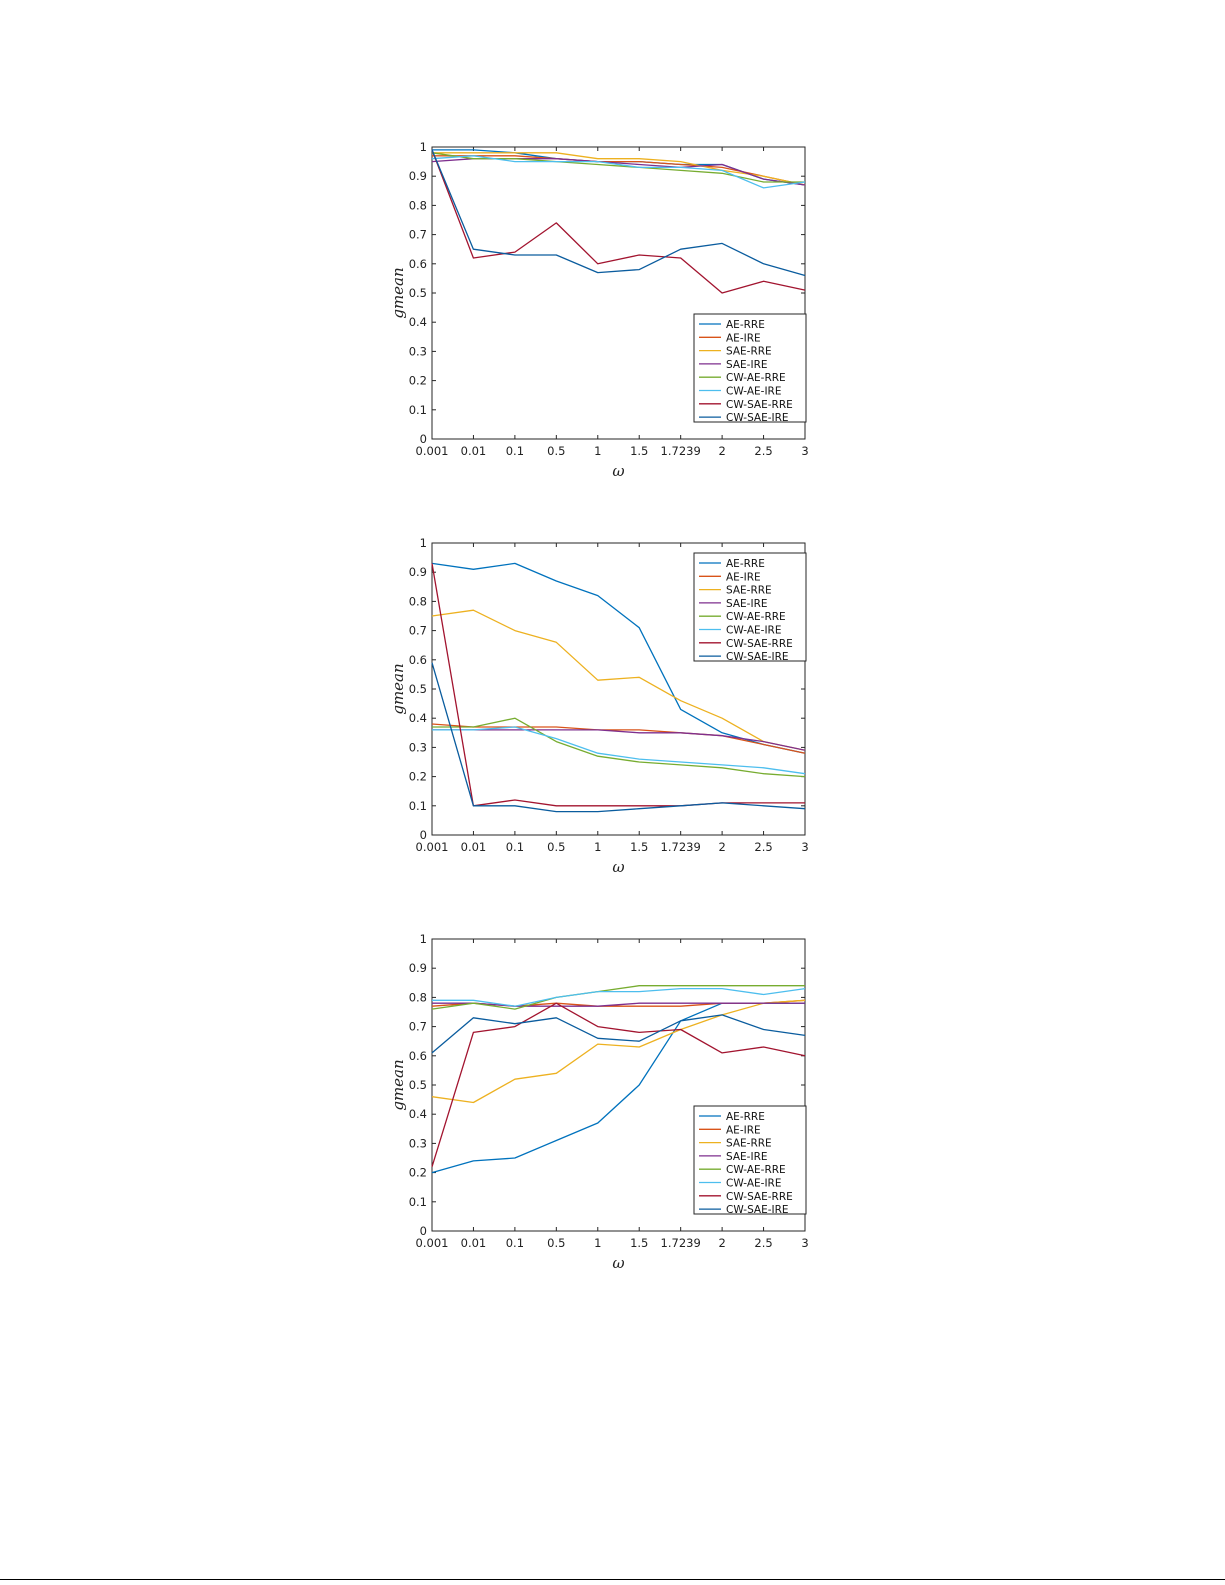 The image size is (1225, 1585). Describe the element at coordinates (423, 439) in the screenshot. I see `y-tick-label: 0` at that location.